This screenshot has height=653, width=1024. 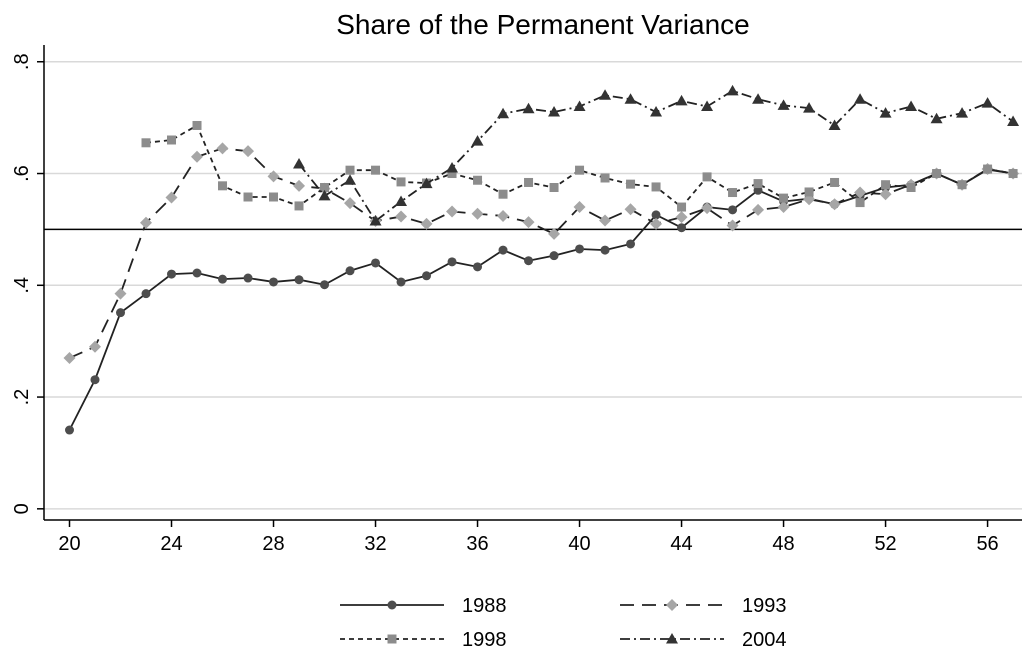 I want to click on x-tick-label: 36, so click(x=477, y=544).